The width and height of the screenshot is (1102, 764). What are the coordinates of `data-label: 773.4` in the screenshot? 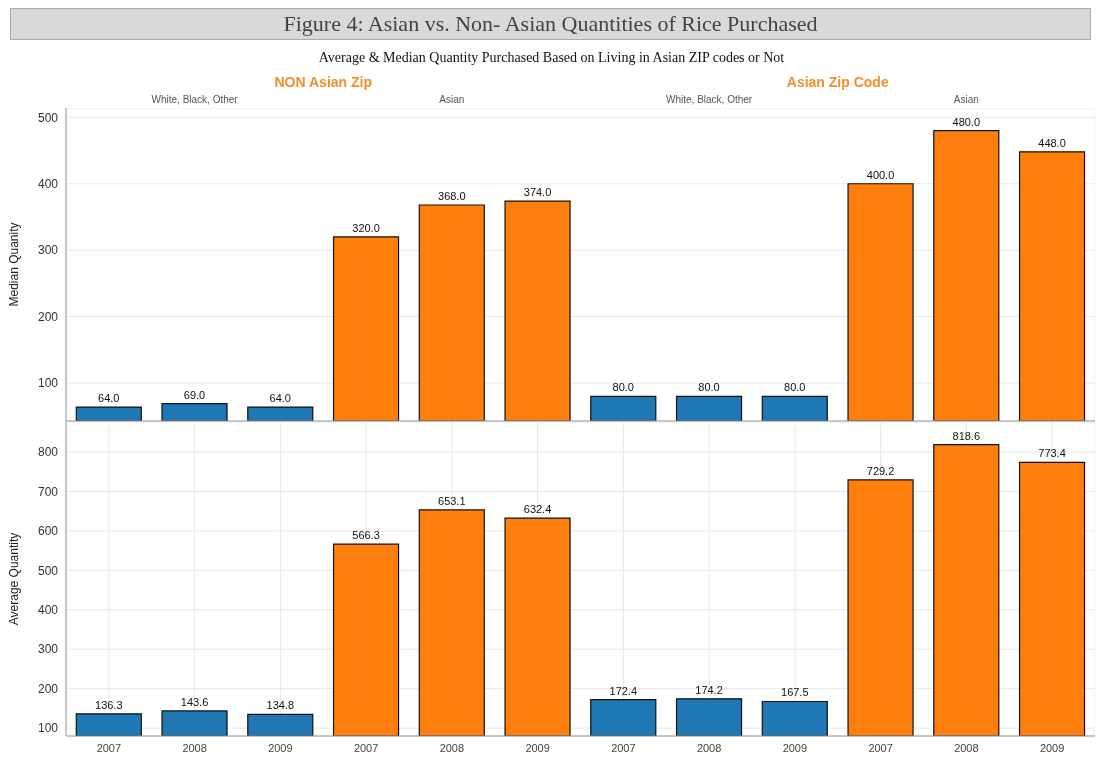 It's located at (1052, 453).